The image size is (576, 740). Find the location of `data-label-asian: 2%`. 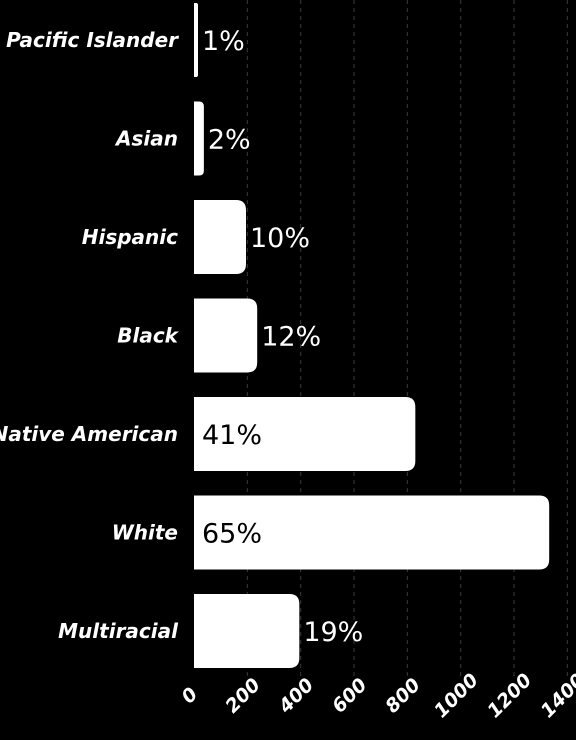

data-label-asian: 2% is located at coordinates (229, 140).